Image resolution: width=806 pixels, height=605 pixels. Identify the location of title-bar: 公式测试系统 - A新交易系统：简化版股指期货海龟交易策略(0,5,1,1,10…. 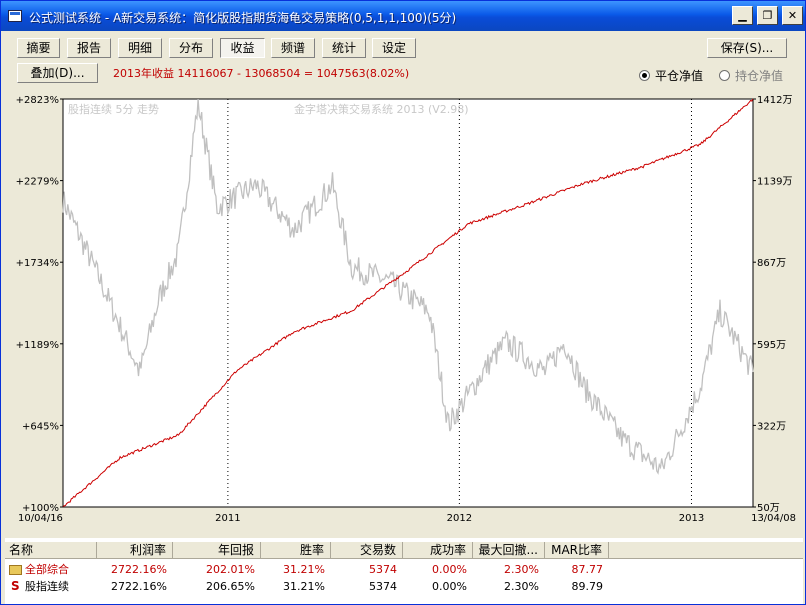
(403, 16).